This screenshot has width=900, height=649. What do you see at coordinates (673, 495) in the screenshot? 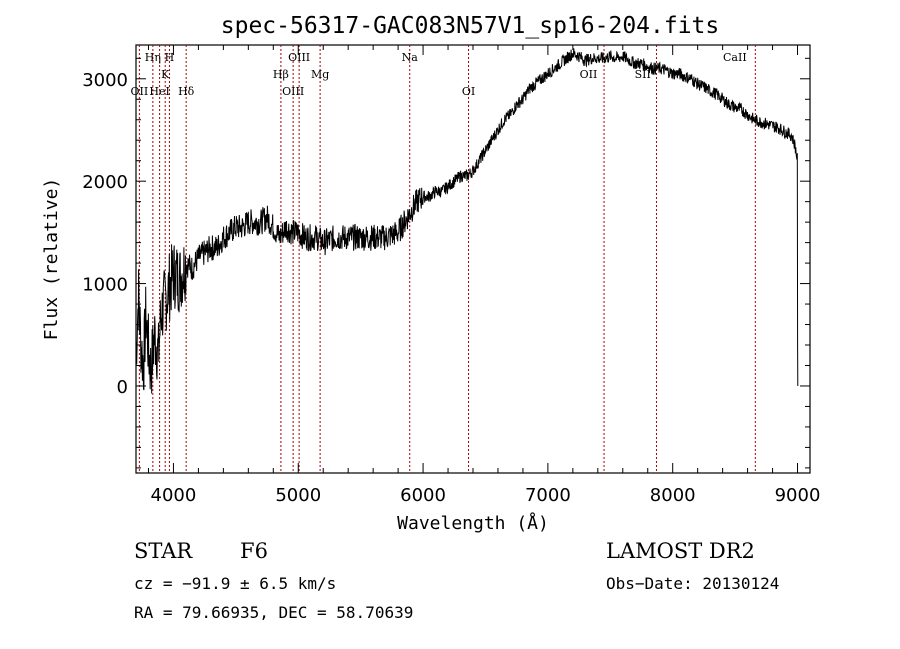
I see `x-tick-label: 8000` at bounding box center [673, 495].